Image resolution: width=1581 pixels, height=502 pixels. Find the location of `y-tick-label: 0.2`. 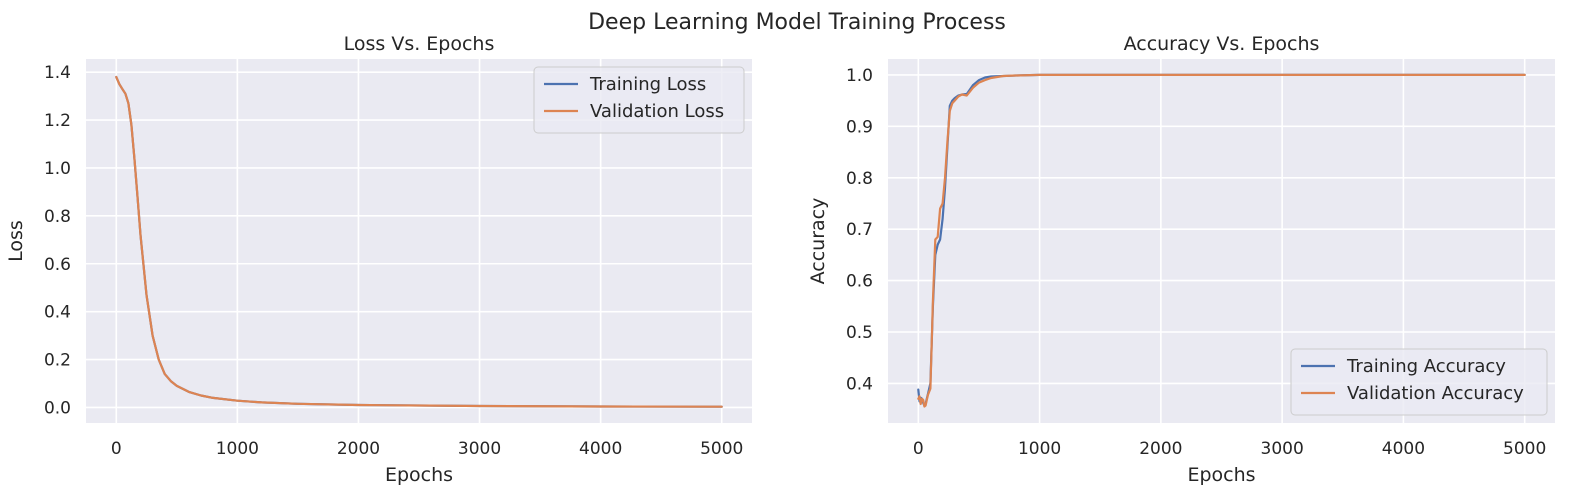

y-tick-label: 0.2 is located at coordinates (57, 361).